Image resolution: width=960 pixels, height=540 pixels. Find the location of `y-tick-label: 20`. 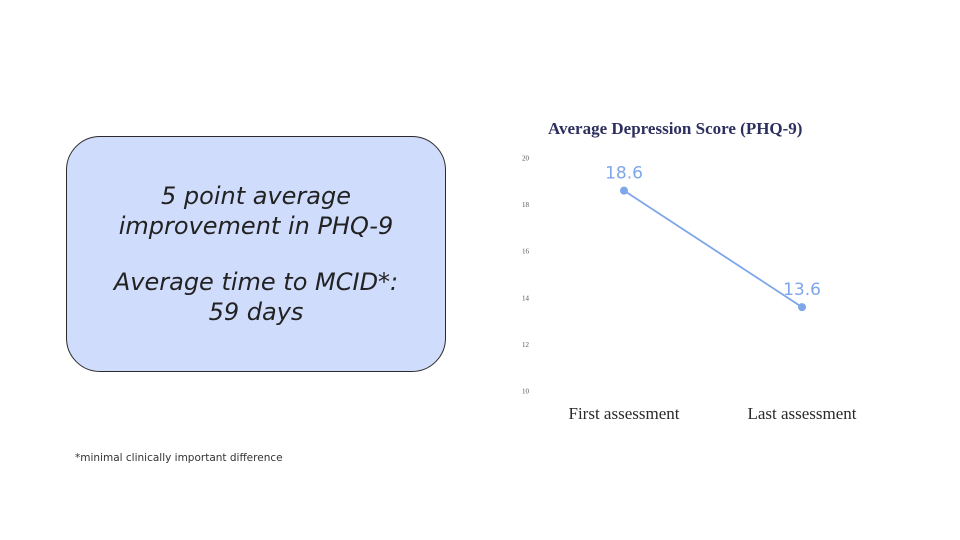

y-tick-label: 20 is located at coordinates (526, 159).